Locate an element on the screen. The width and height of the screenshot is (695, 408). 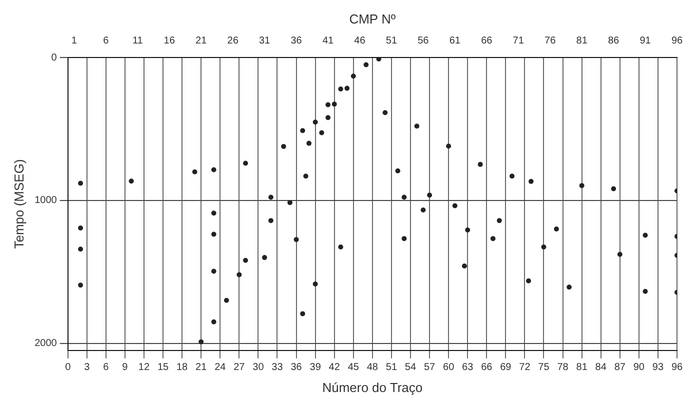
x2-tick-label: 26 is located at coordinates (233, 40).